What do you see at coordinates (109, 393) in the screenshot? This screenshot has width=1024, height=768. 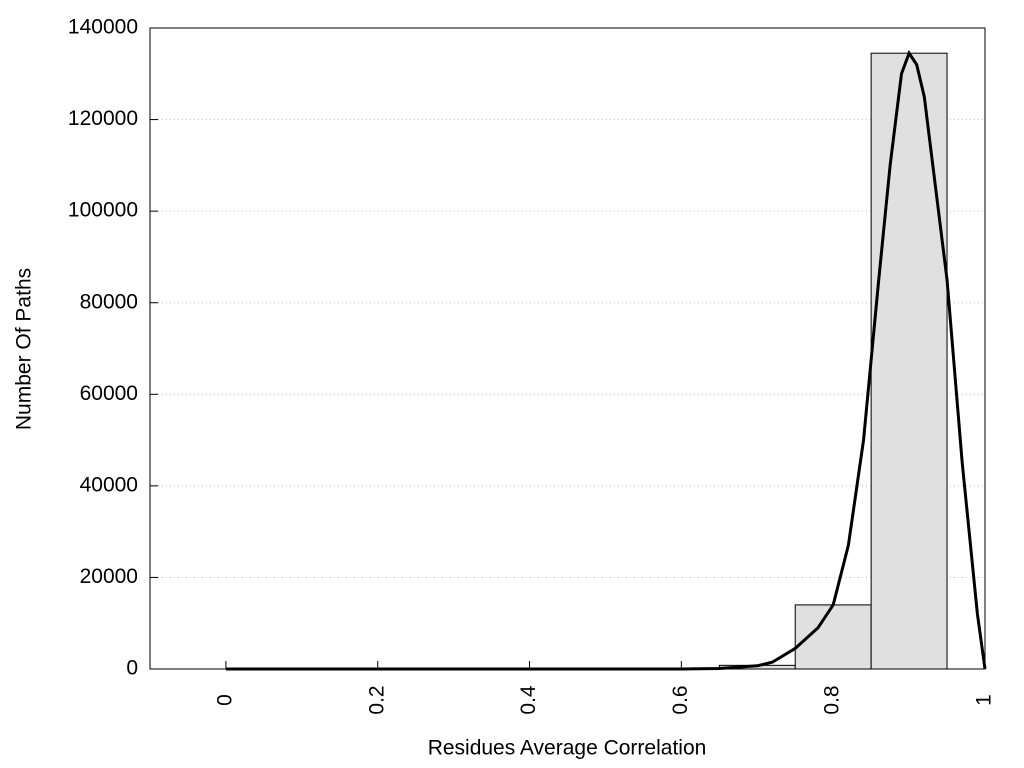 I see `y-tick-label: 60000` at bounding box center [109, 393].